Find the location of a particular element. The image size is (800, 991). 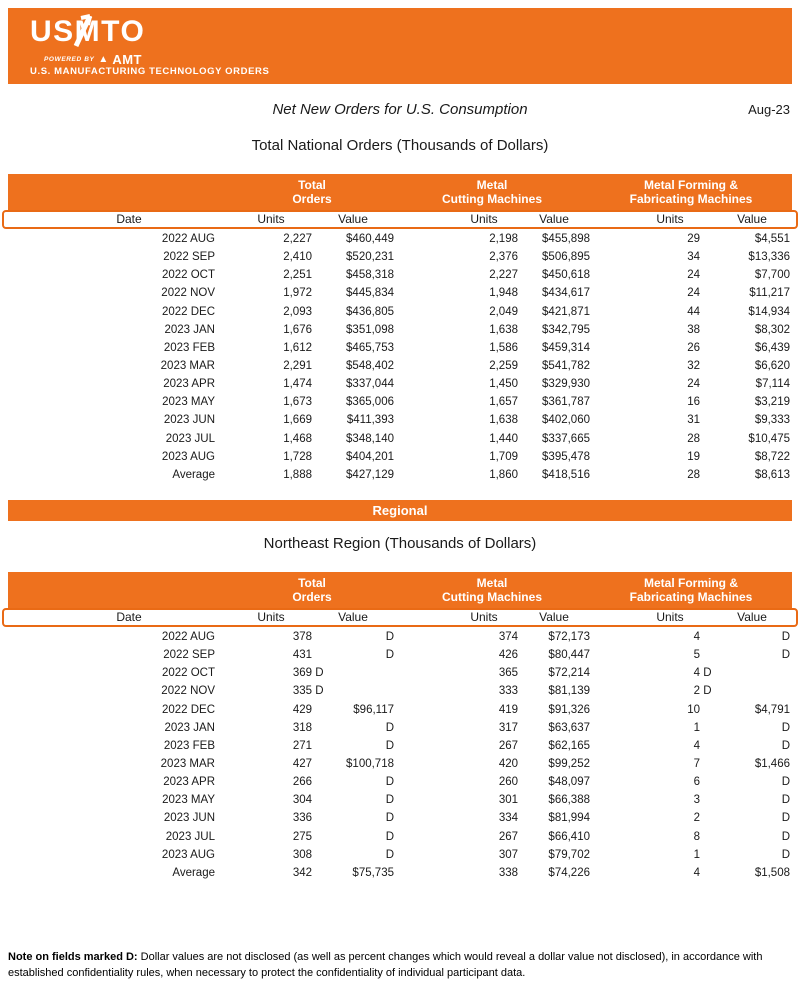

col-header-date: Date is located at coordinates (129, 219).